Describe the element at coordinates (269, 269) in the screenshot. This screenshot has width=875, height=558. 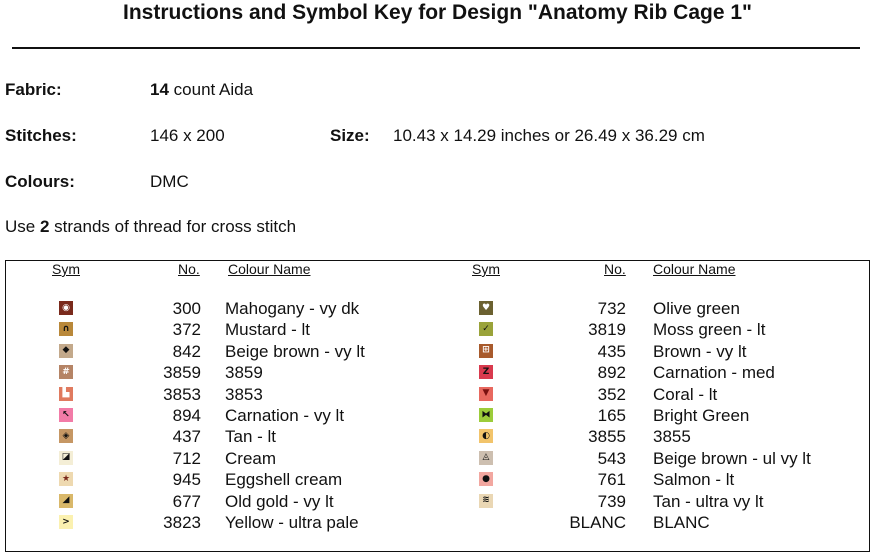
I see `header-name-left: Colour Name` at that location.